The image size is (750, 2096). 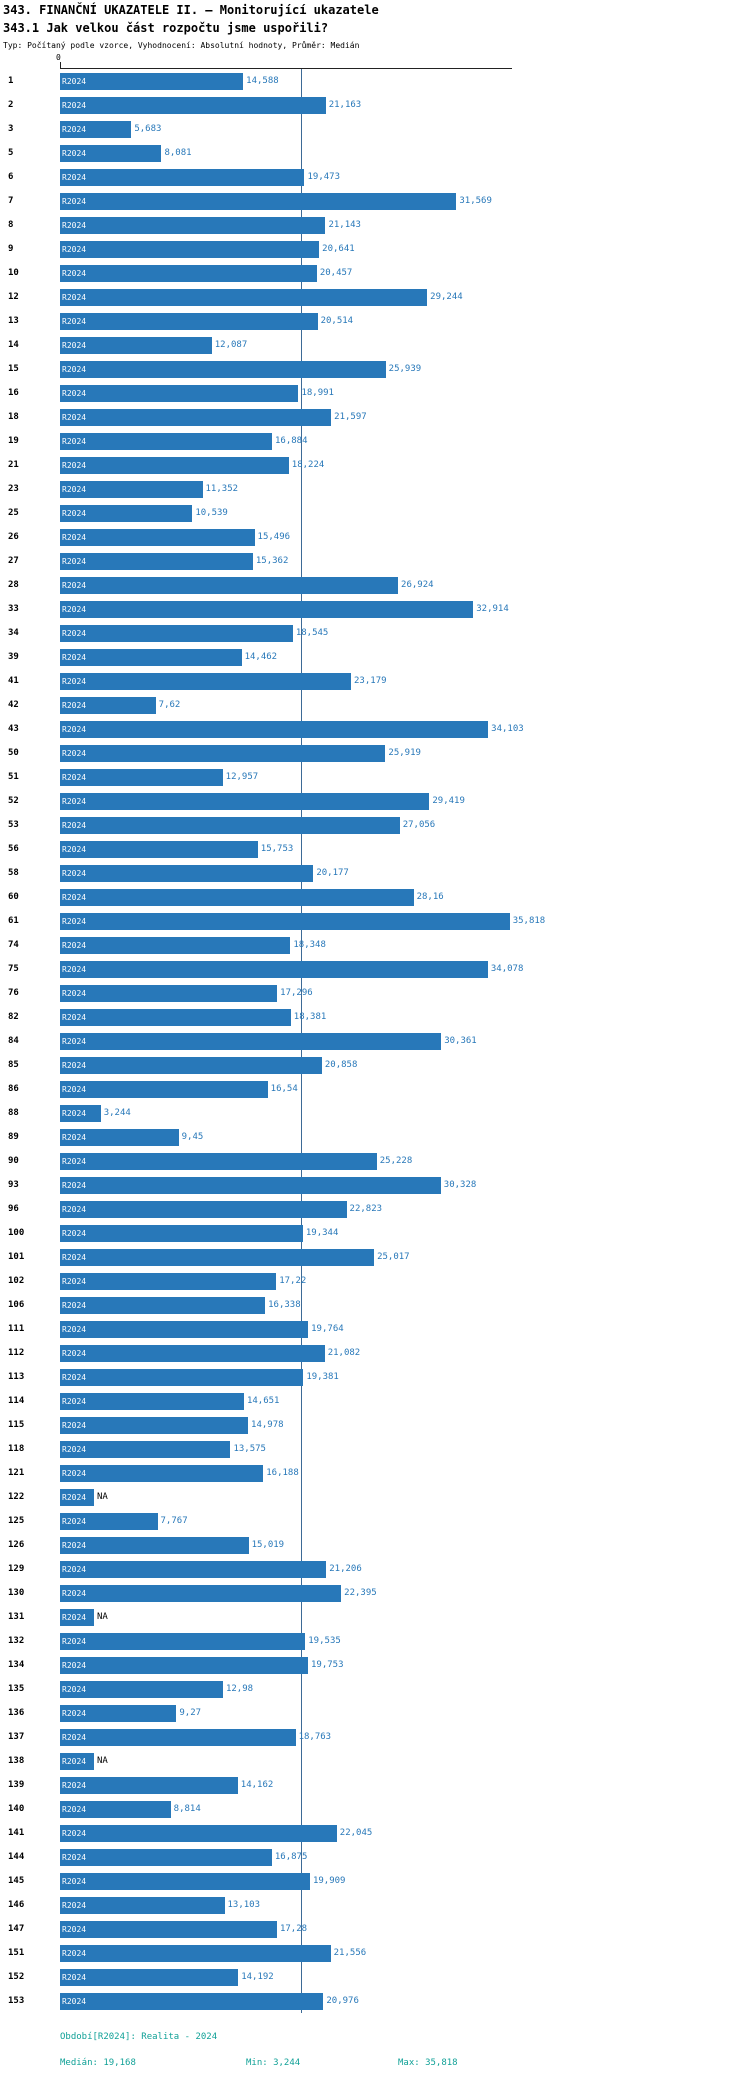 I want to click on value-label: 17,28, so click(x=293, y=1929).